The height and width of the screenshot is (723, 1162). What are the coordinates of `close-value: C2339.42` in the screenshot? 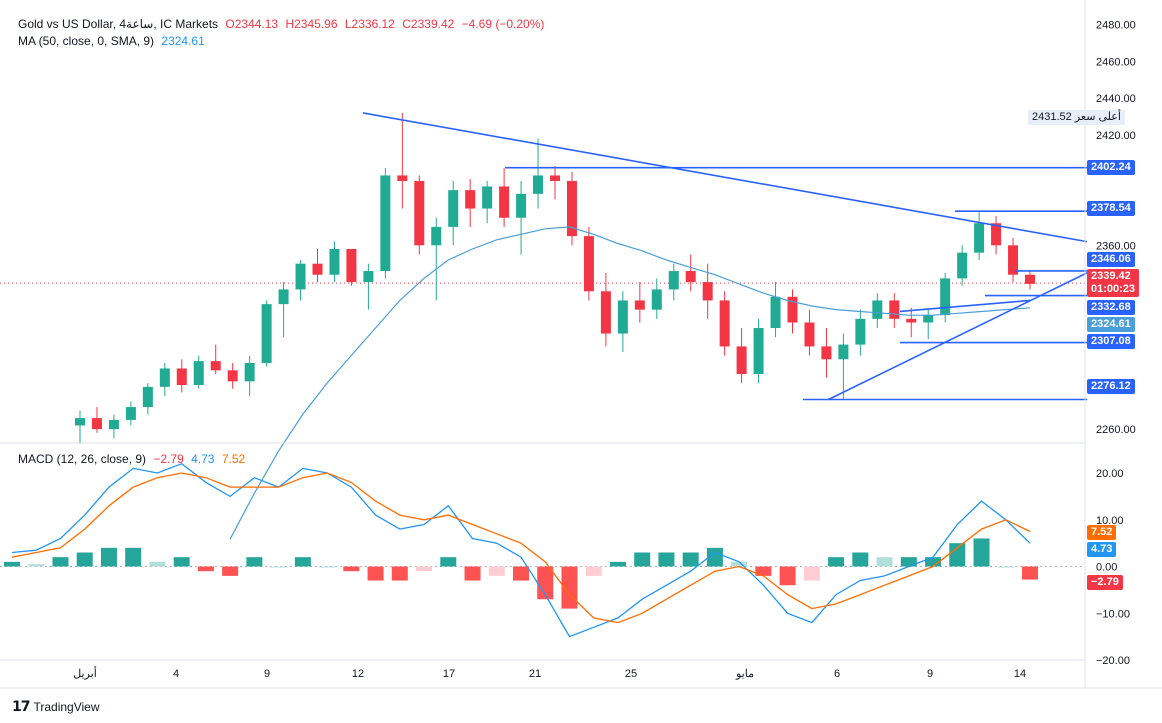 It's located at (428, 24).